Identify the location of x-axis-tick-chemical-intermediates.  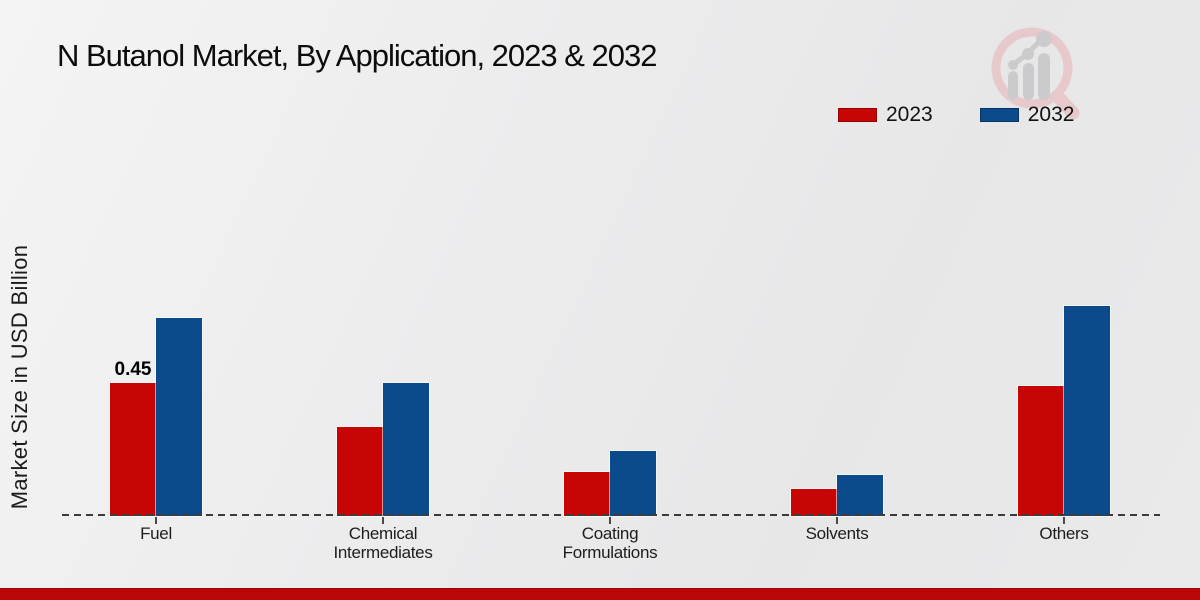
(383, 520).